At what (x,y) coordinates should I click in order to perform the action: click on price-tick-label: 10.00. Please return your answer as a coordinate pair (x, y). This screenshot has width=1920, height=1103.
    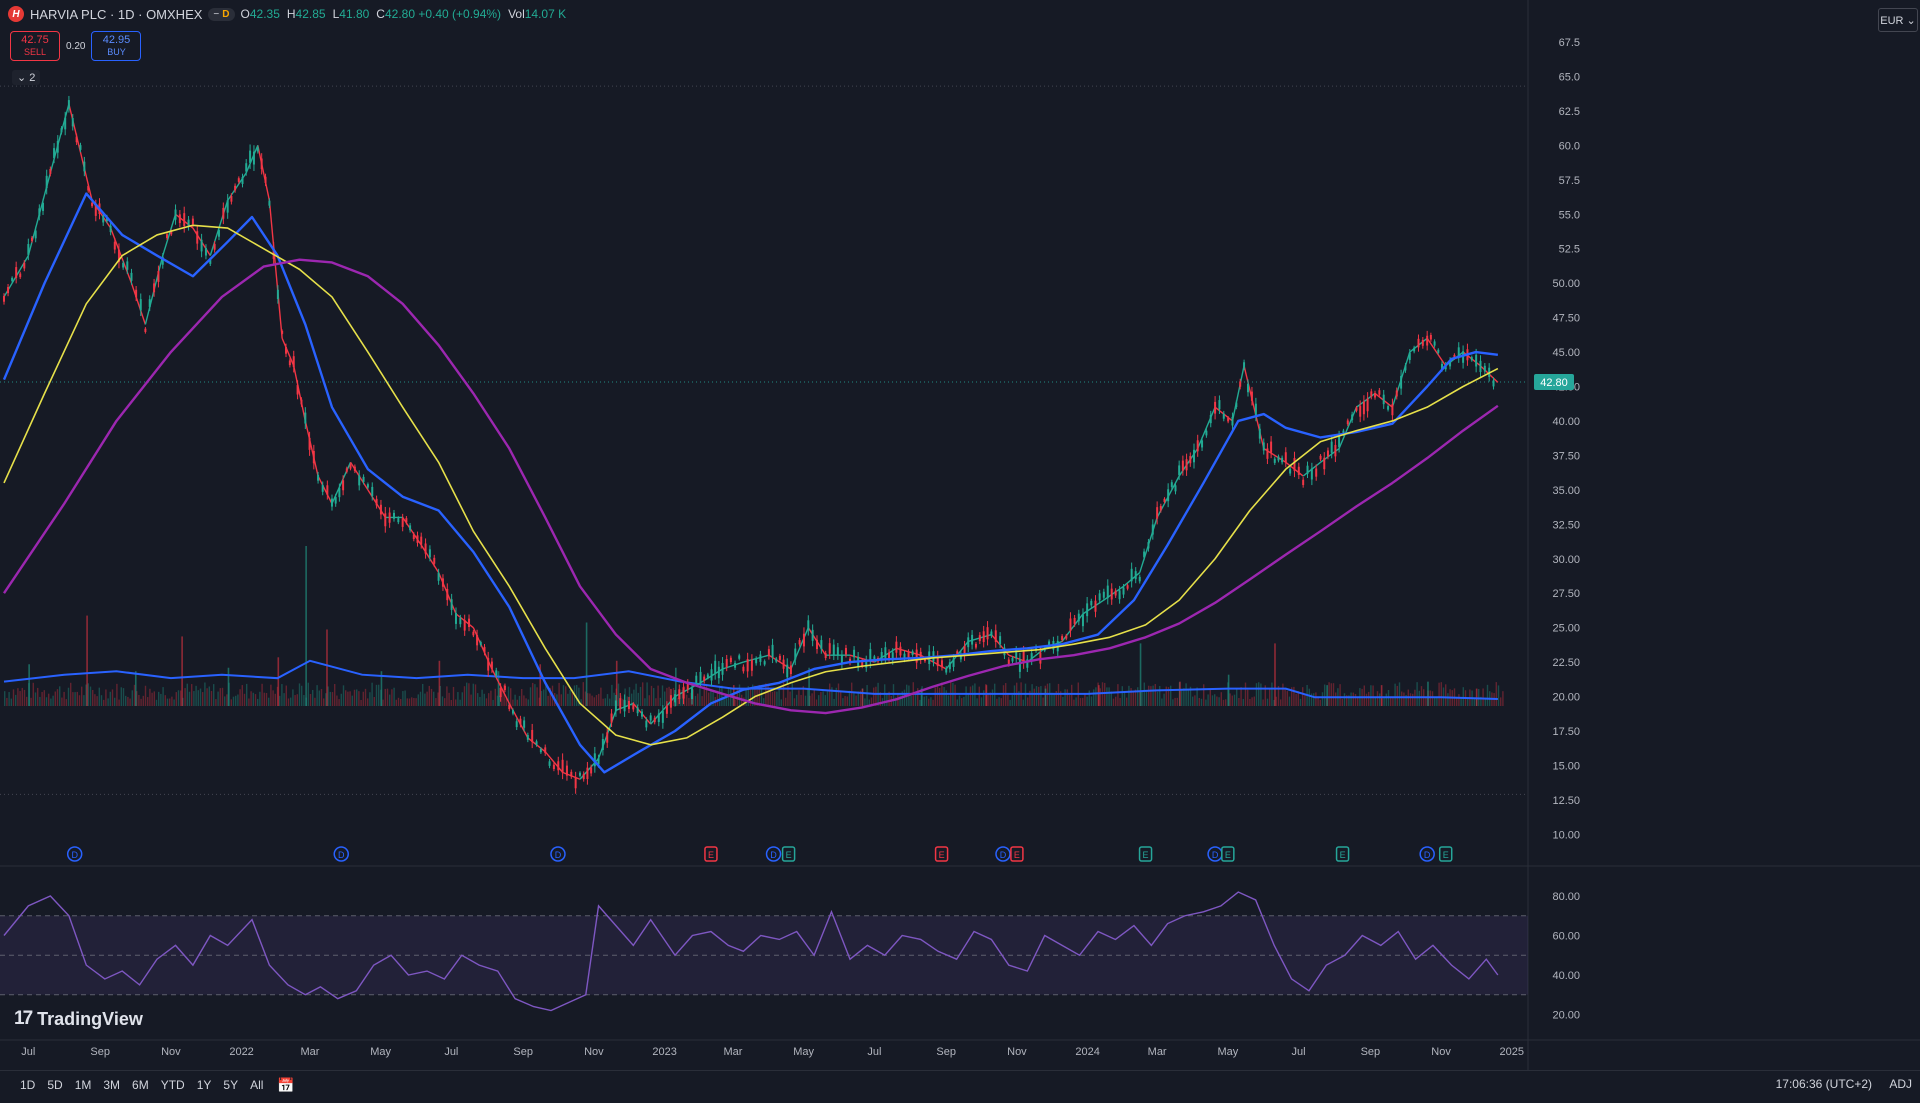
    Looking at the image, I should click on (1566, 835).